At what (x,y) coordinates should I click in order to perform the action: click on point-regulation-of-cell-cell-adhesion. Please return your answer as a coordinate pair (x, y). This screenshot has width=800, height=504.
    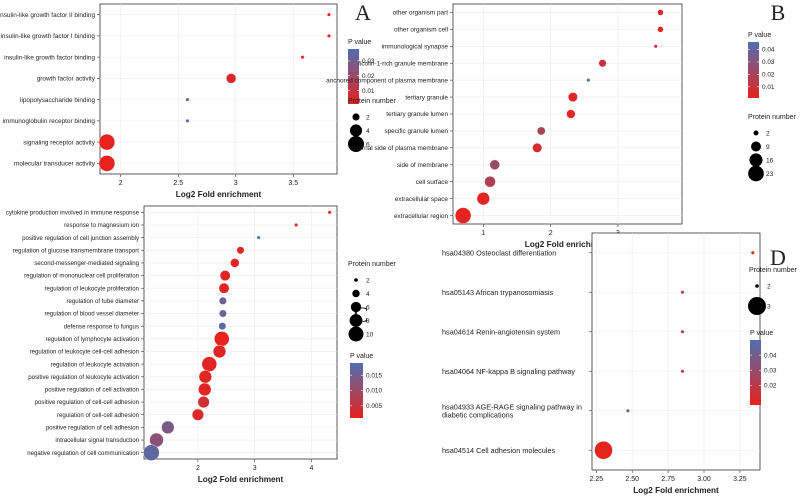
    Looking at the image, I should click on (197, 414).